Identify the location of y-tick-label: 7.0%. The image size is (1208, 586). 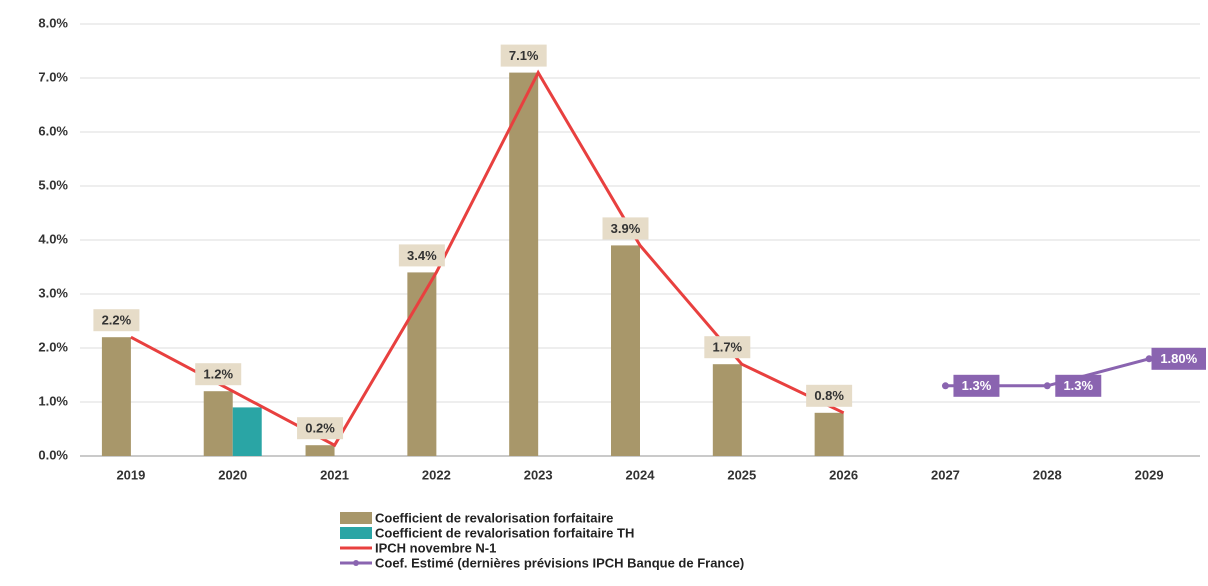
(53, 76).